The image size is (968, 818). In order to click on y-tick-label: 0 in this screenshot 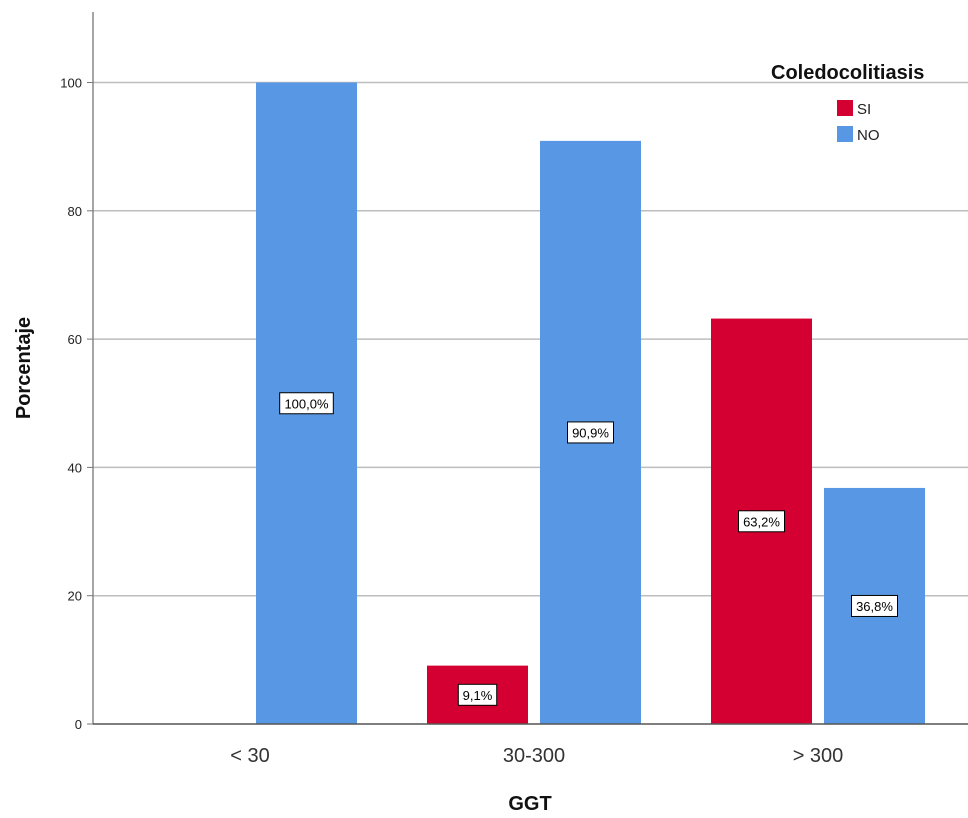, I will do `click(78, 724)`.